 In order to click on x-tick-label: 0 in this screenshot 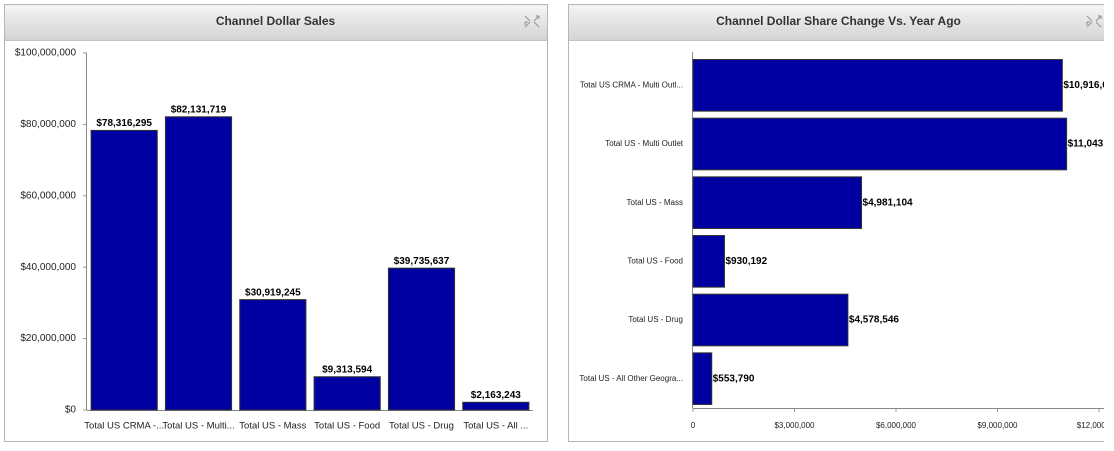, I will do `click(693, 425)`.